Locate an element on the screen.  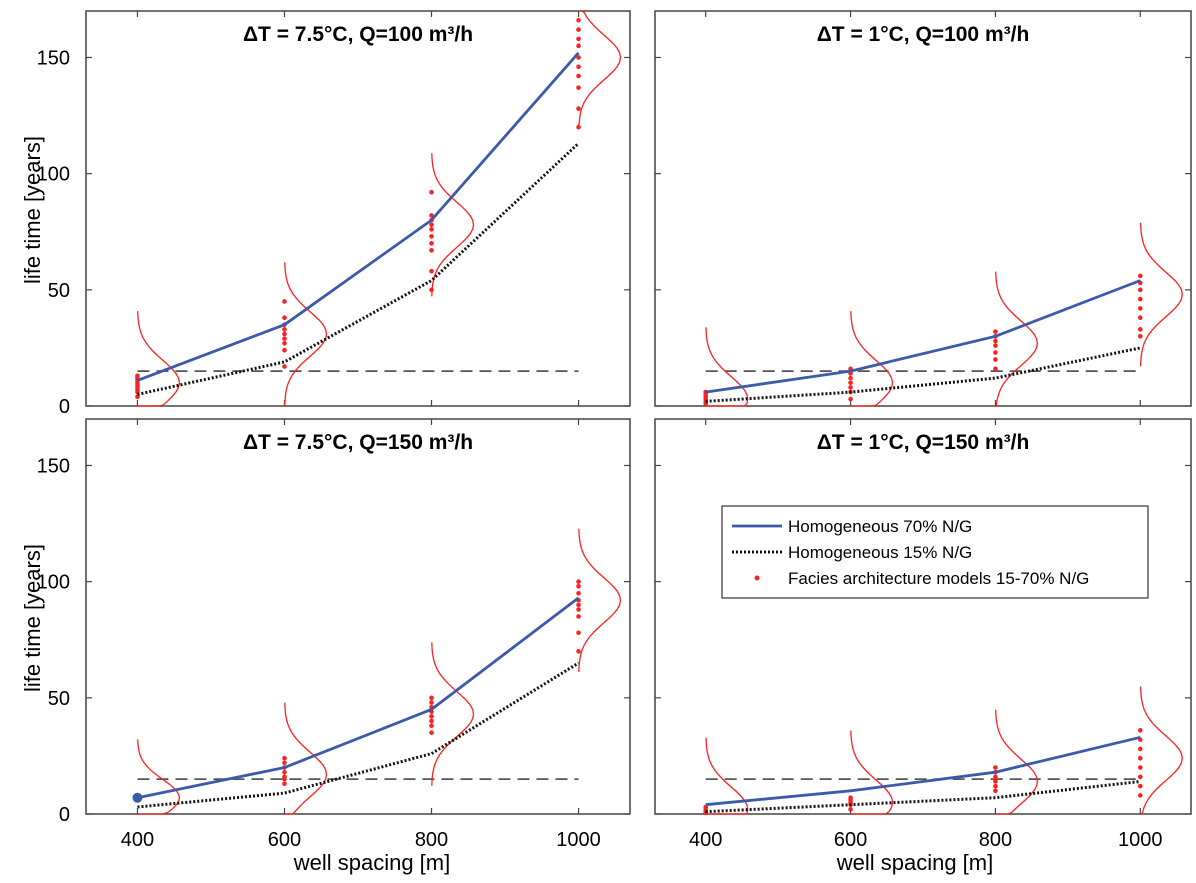
x-tick-label: 600 is located at coordinates (850, 840).